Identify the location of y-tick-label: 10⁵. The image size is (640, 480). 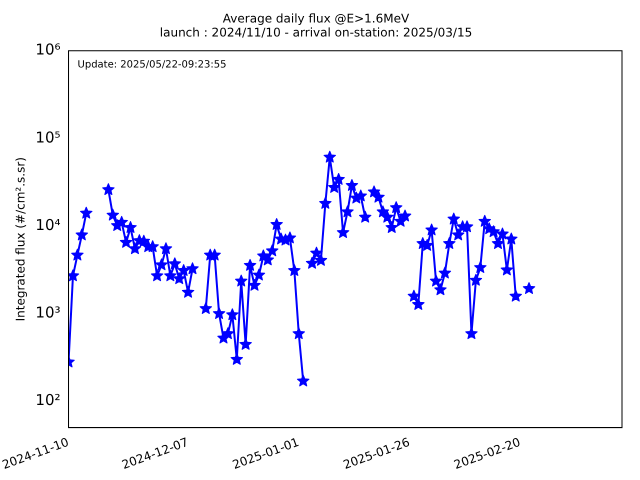
(48, 137).